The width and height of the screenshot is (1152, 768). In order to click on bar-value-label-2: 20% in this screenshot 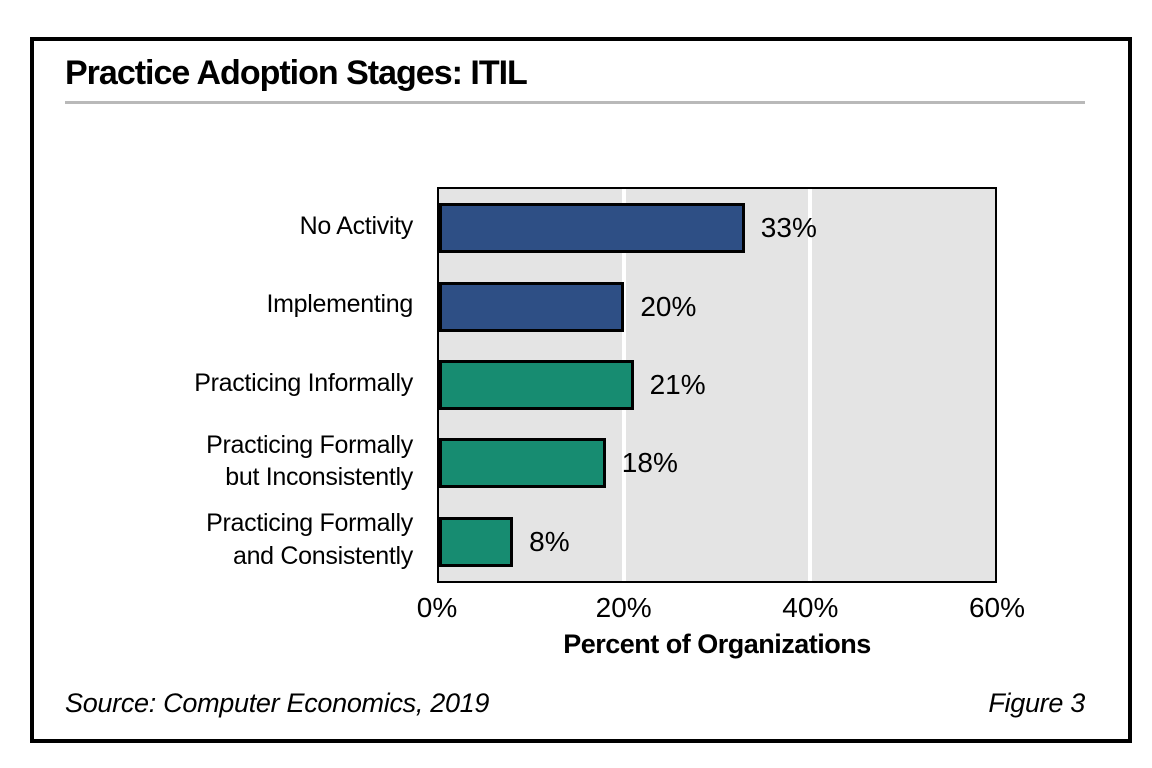, I will do `click(668, 306)`.